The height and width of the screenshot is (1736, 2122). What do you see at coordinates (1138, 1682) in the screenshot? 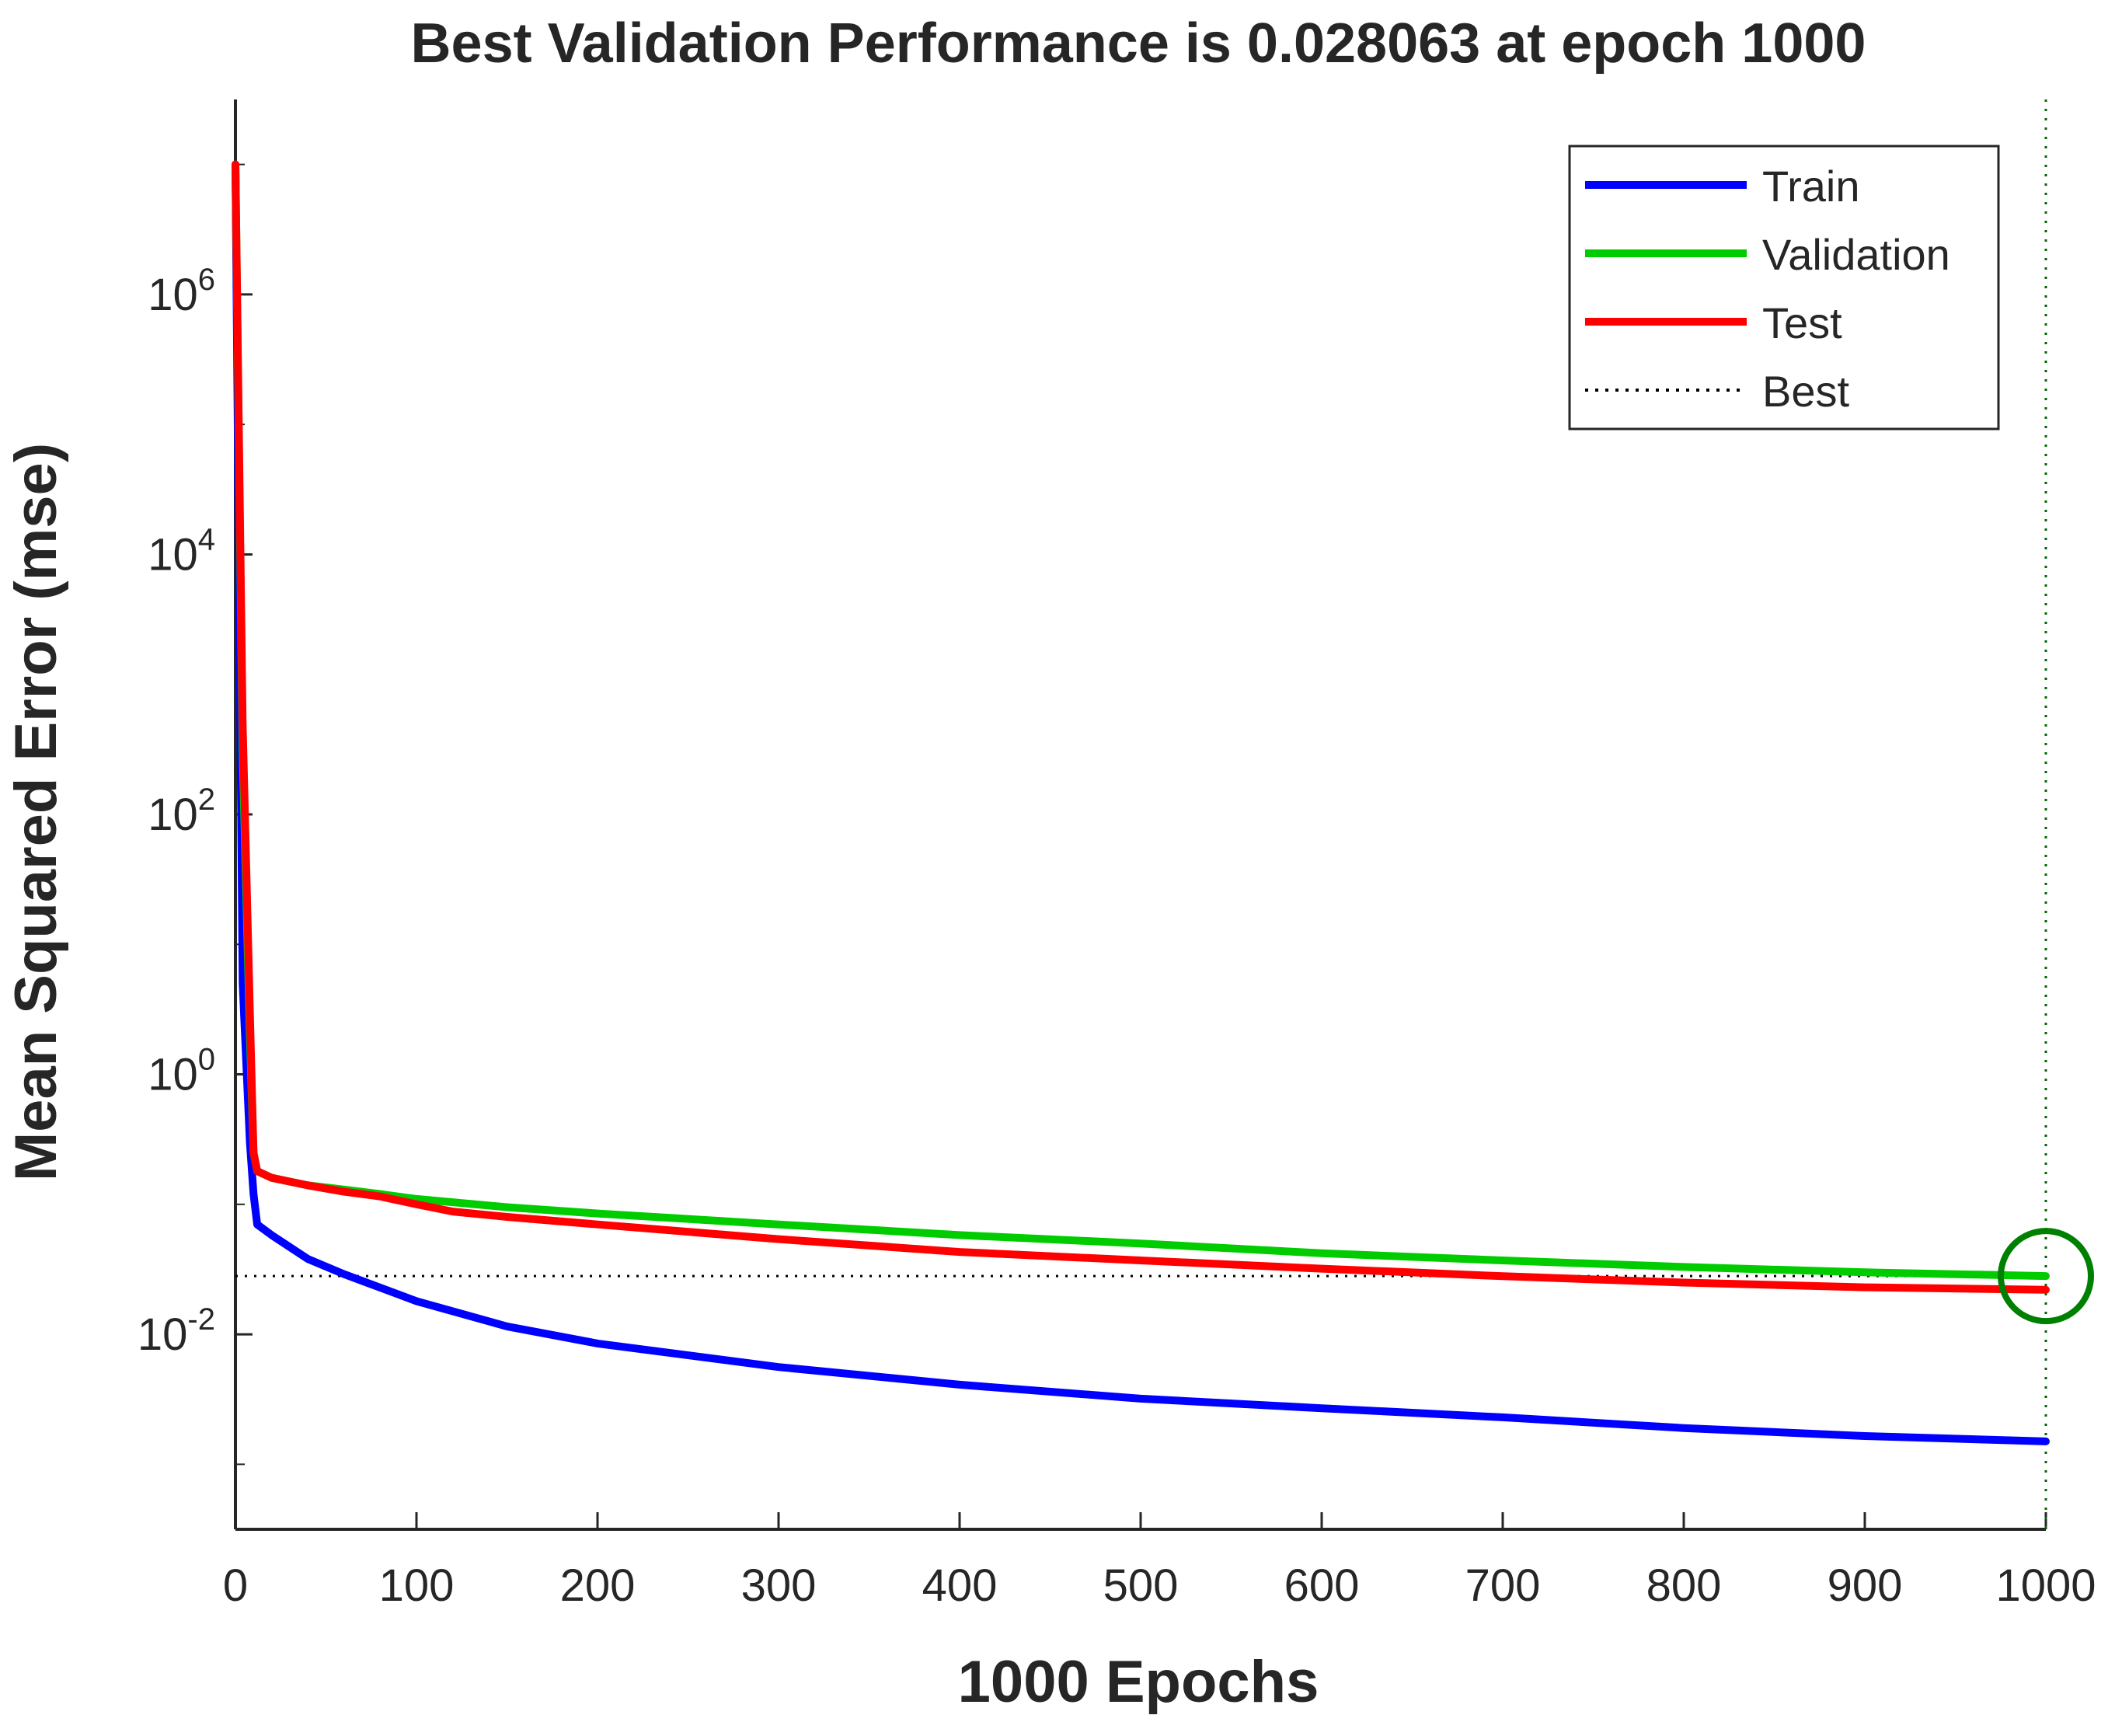
I see `x-axis-label: 1000 Epochs` at bounding box center [1138, 1682].